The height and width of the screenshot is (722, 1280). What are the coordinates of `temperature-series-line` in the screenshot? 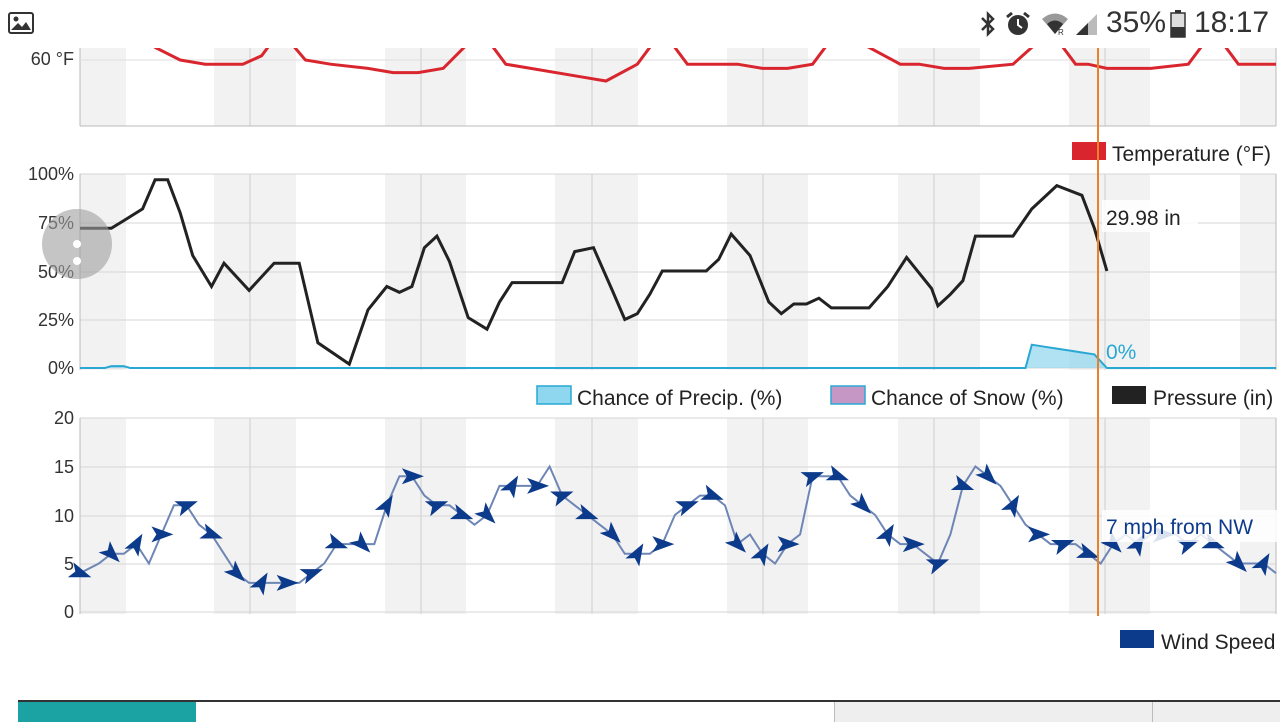 It's located at (714, 65).